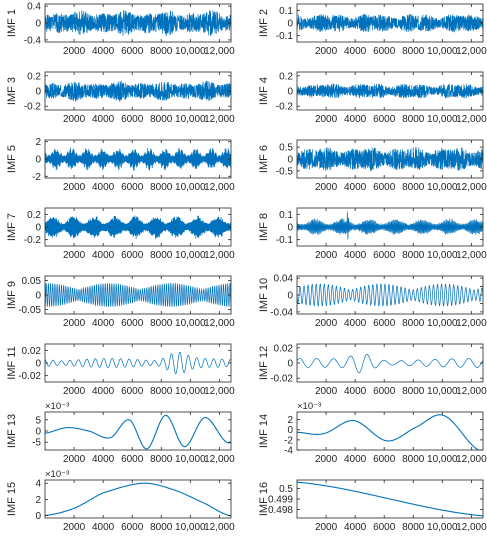 The width and height of the screenshot is (487, 555). I want to click on y-tick-label: 5, so click(38, 420).